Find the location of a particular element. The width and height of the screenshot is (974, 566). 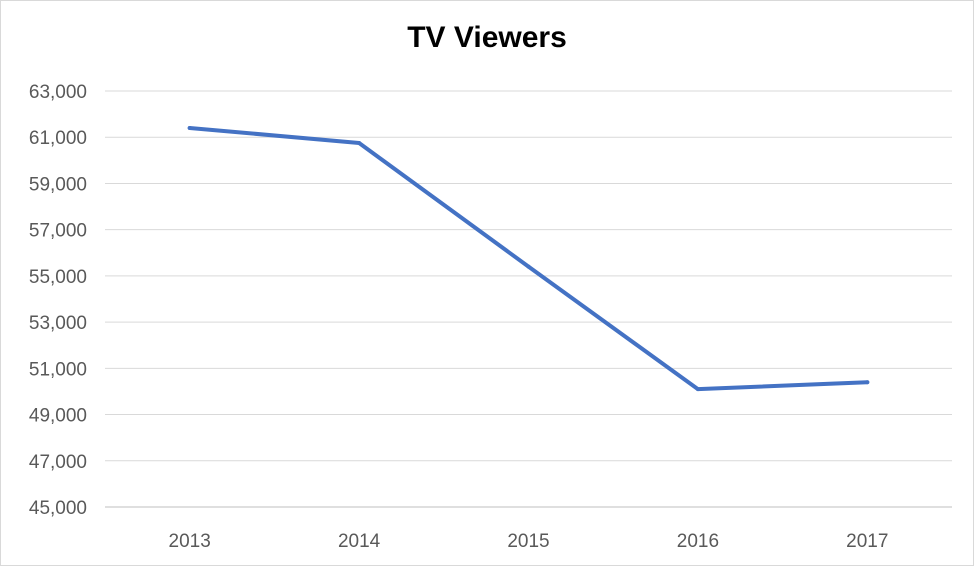

y-tick-label: 63,000 is located at coordinates (58, 92).